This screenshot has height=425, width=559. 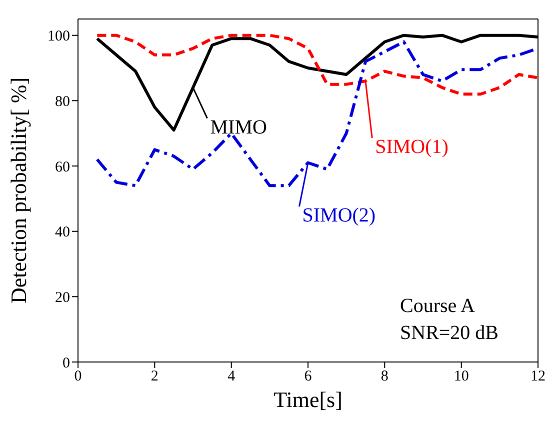 What do you see at coordinates (538, 376) in the screenshot?
I see `x-tick-label: 12` at bounding box center [538, 376].